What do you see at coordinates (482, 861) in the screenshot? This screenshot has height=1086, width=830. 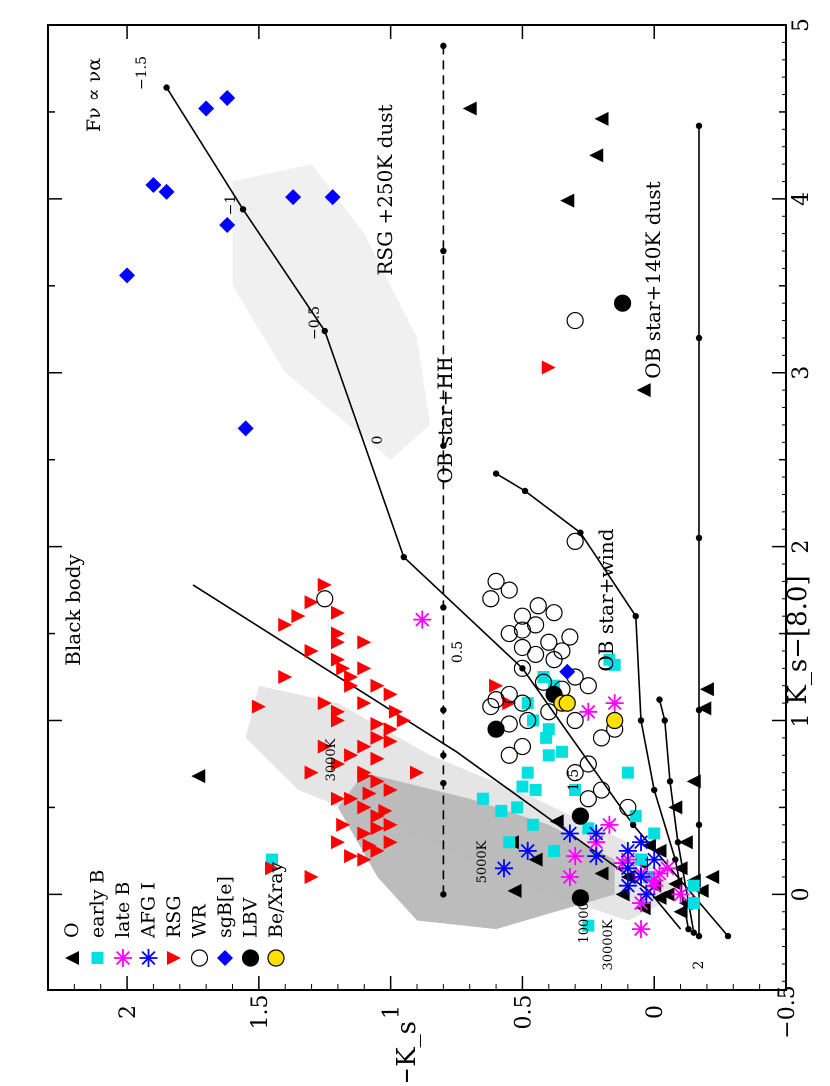 I see `blackbody-temp-label: 5000K` at bounding box center [482, 861].